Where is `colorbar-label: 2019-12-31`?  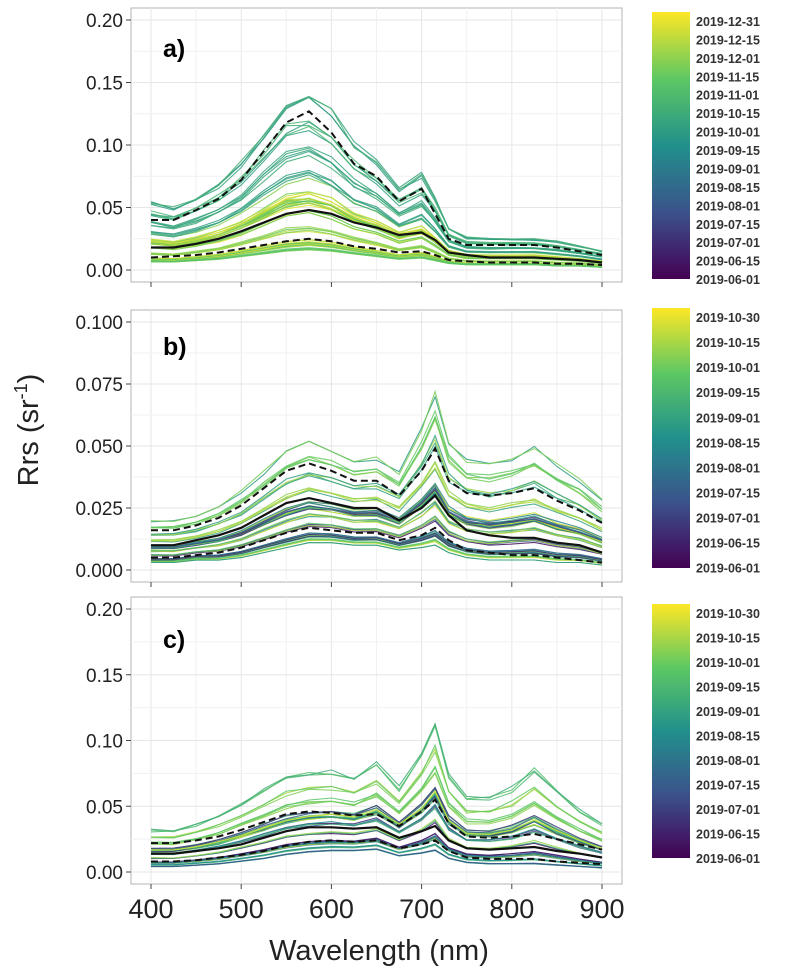 colorbar-label: 2019-12-31 is located at coordinates (728, 22).